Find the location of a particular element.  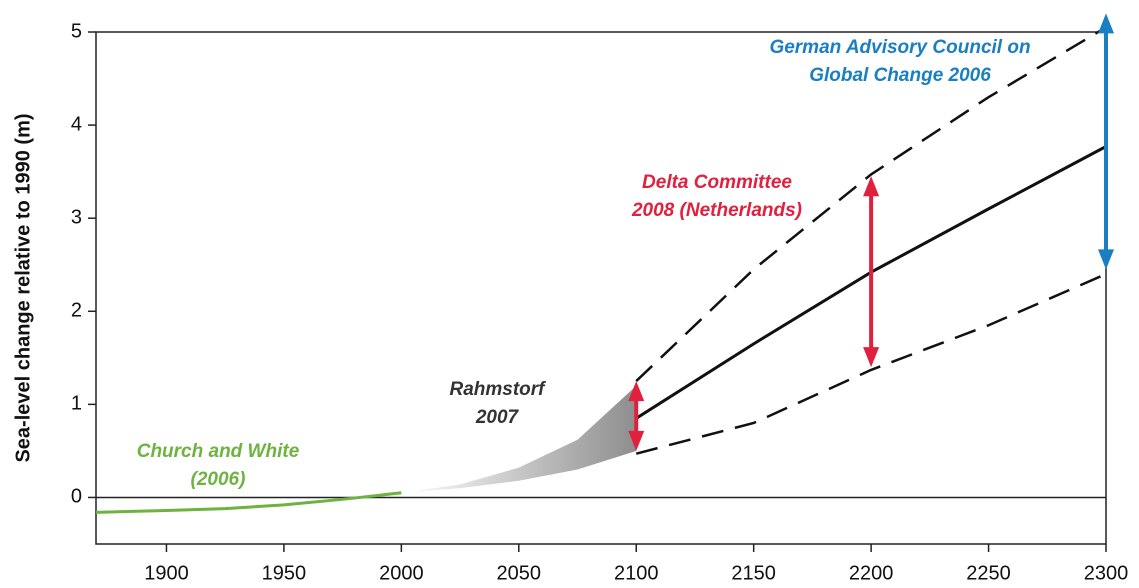

x-tick-label: 2150 is located at coordinates (753, 573).